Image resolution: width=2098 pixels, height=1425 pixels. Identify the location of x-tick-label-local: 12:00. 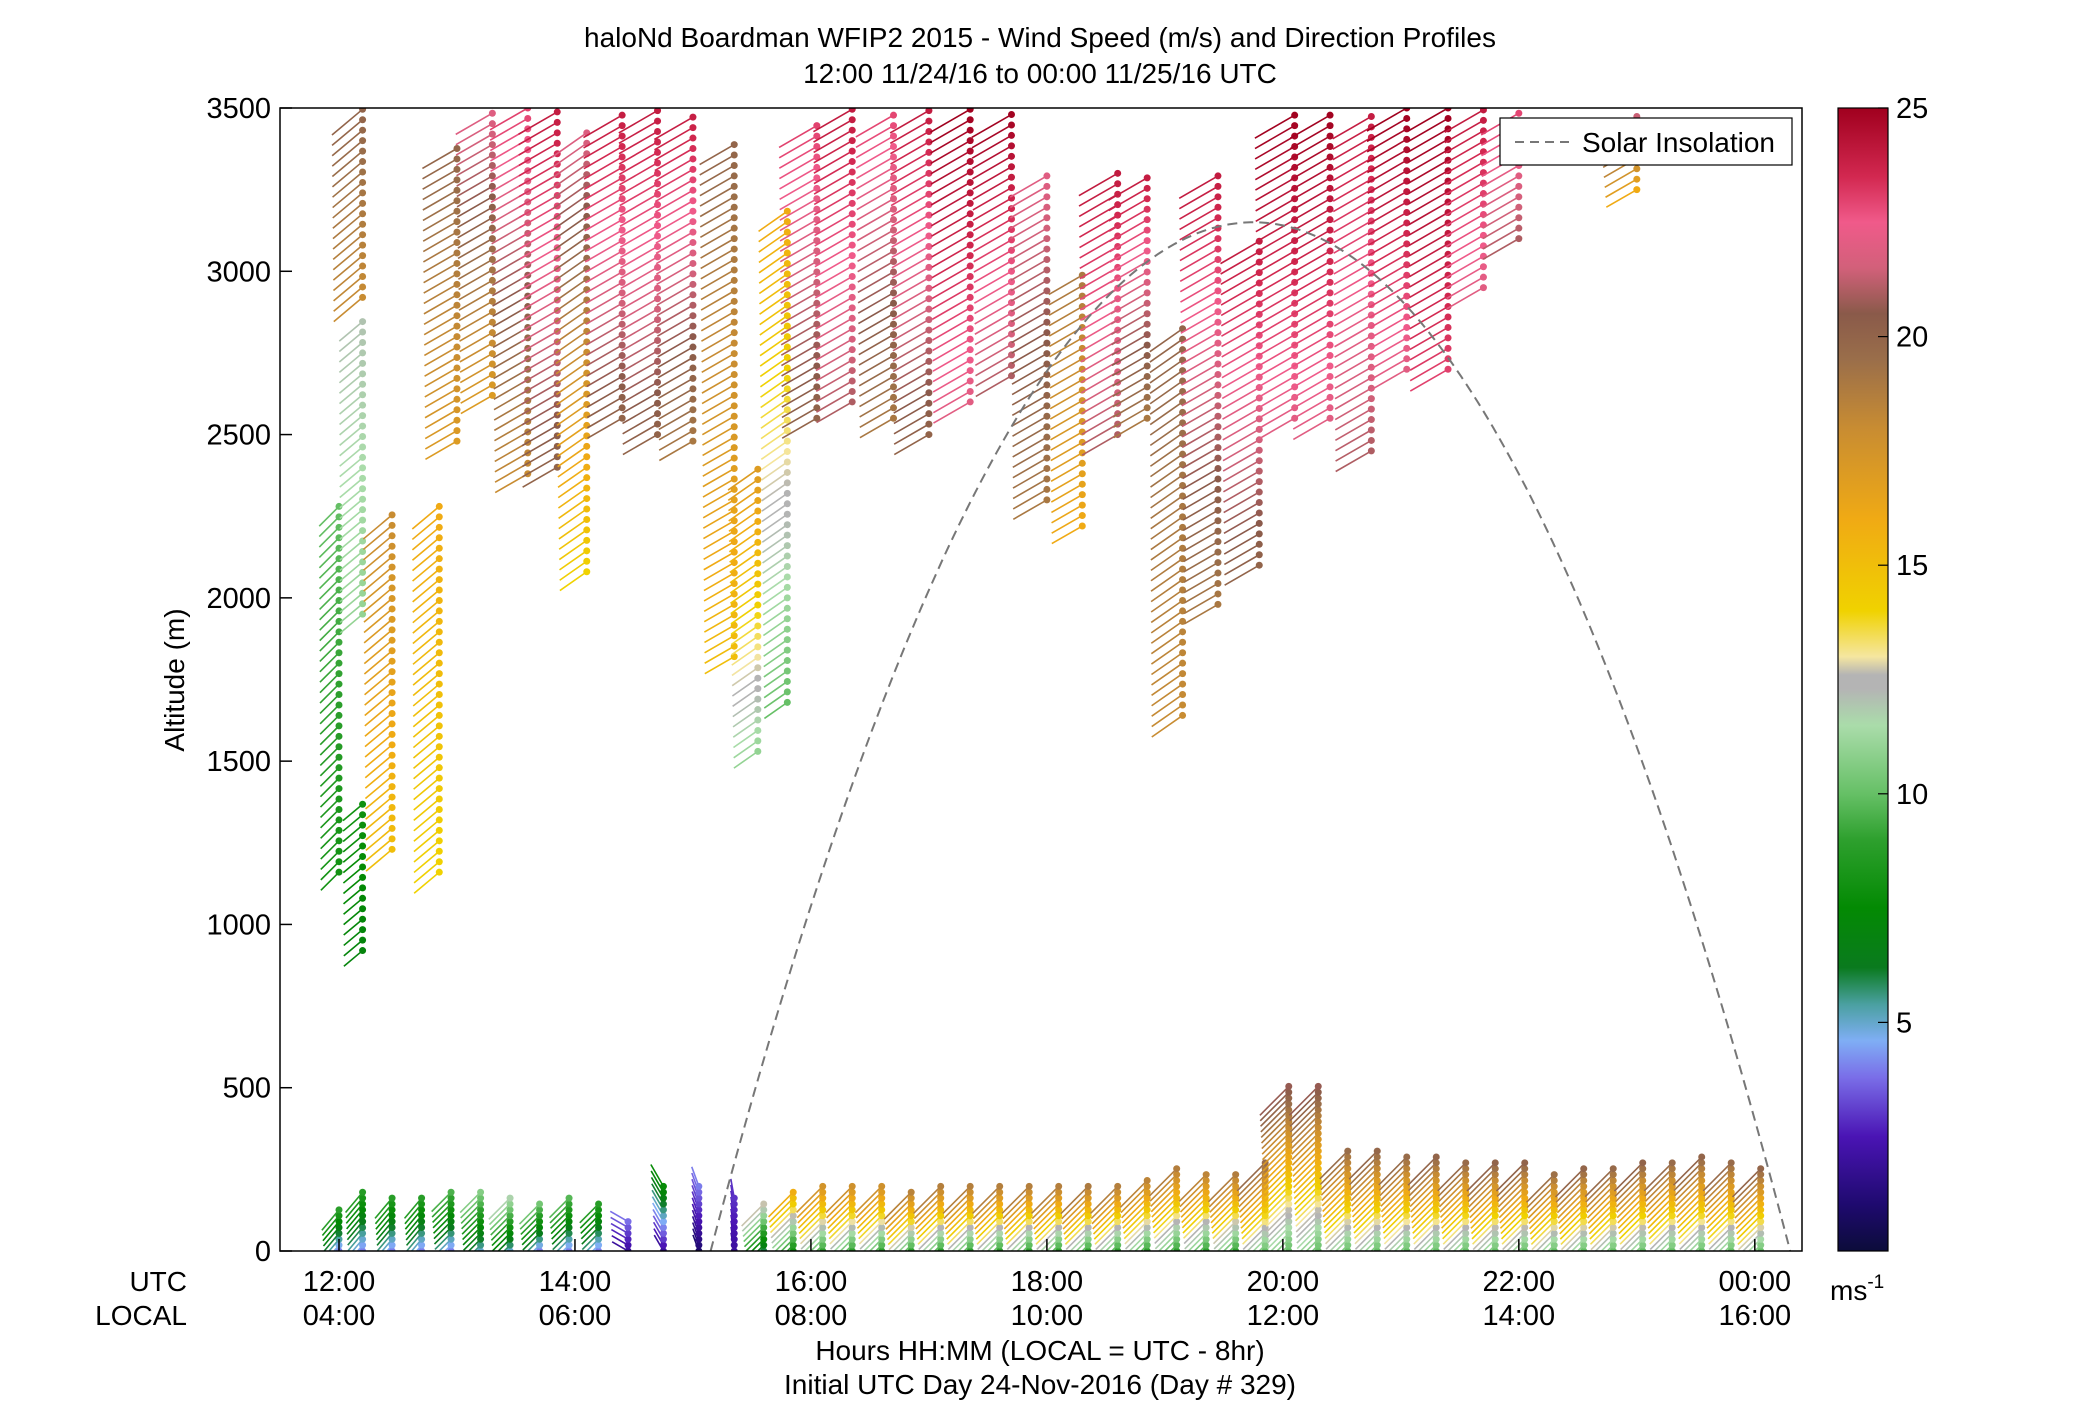
(1283, 1316).